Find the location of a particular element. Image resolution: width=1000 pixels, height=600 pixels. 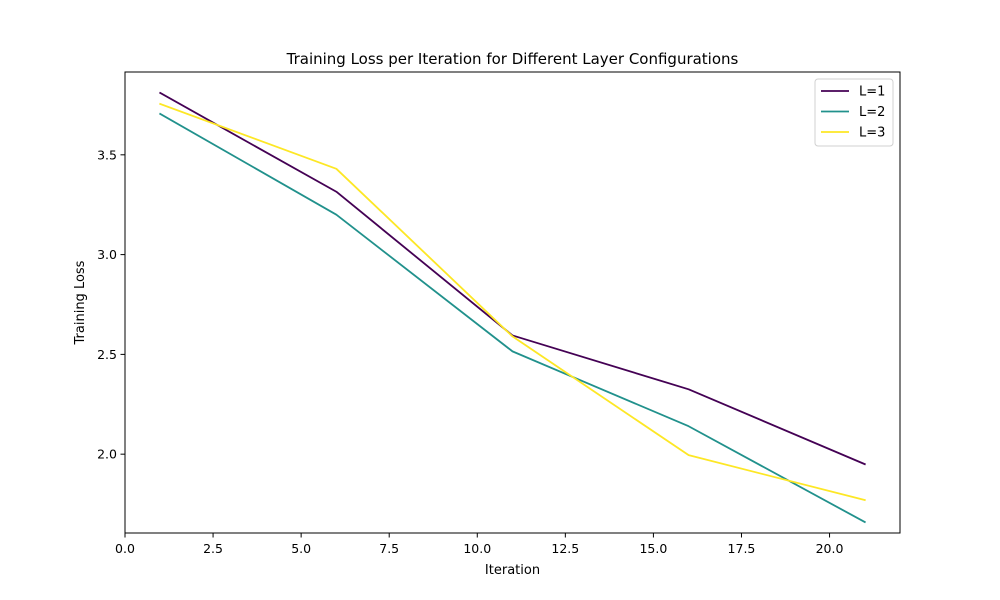

legend-box is located at coordinates (854, 112).